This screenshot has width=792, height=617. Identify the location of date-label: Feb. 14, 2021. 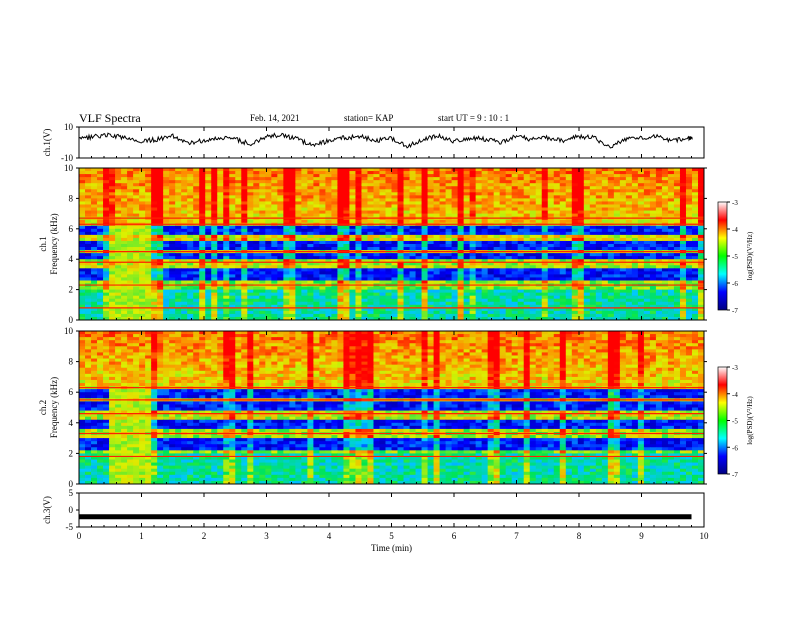
(275, 118).